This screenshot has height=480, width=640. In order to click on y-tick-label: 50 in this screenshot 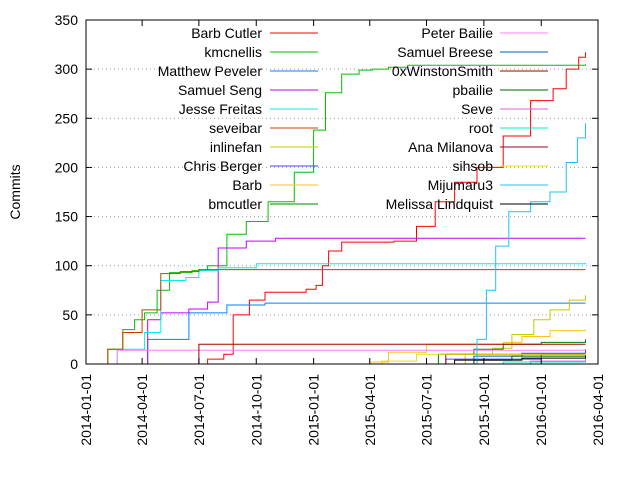, I will do `click(70, 315)`.